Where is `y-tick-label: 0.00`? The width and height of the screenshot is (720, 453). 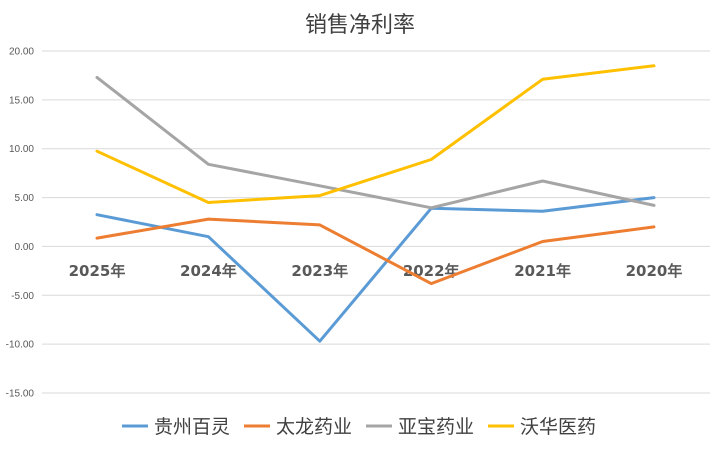 y-tick-label: 0.00 is located at coordinates (25, 247).